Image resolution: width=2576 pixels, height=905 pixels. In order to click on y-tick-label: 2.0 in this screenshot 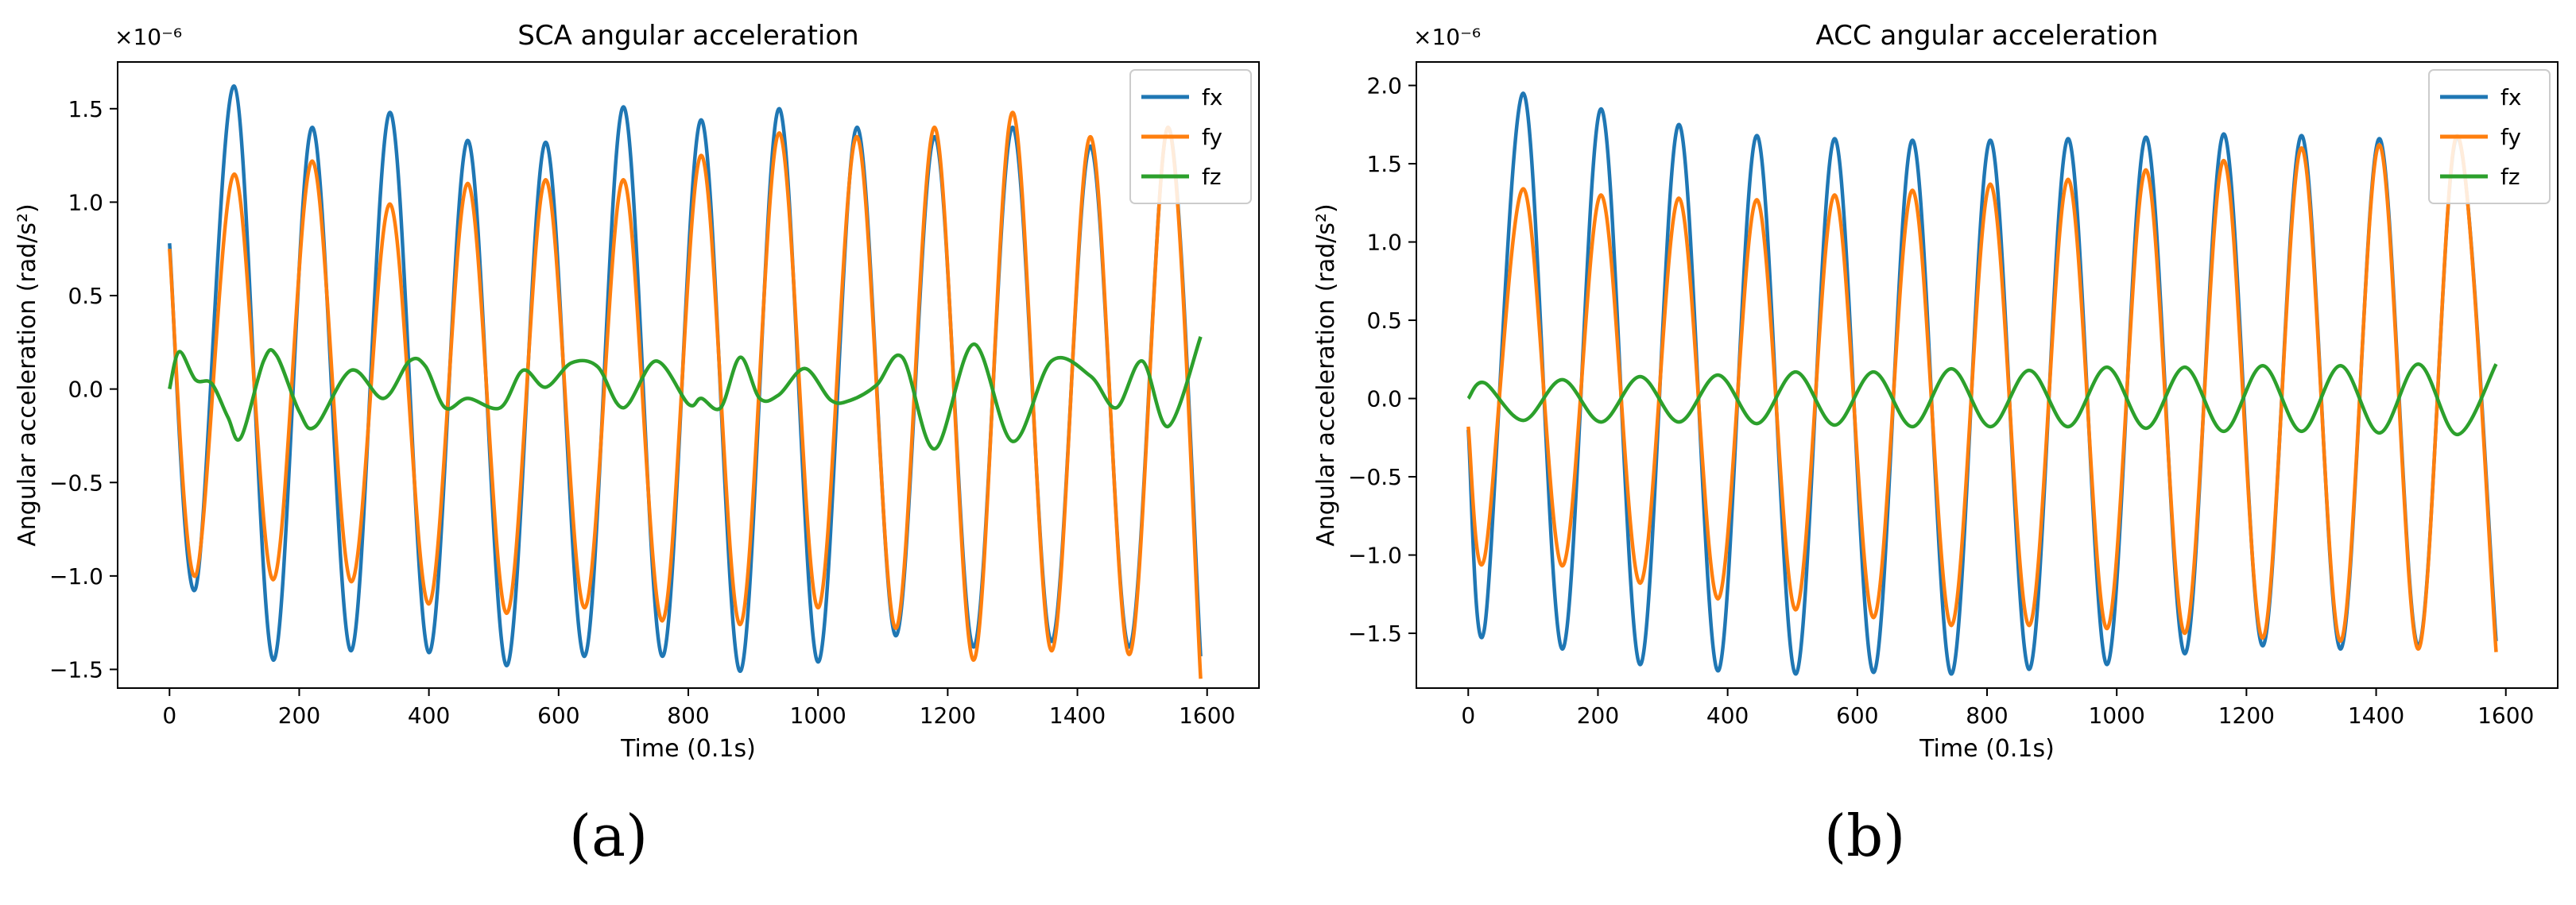, I will do `click(1384, 86)`.